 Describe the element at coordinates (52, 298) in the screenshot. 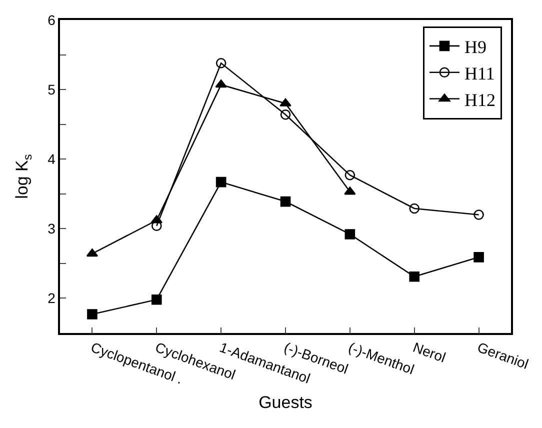

I see `y-tick-label: 2` at that location.